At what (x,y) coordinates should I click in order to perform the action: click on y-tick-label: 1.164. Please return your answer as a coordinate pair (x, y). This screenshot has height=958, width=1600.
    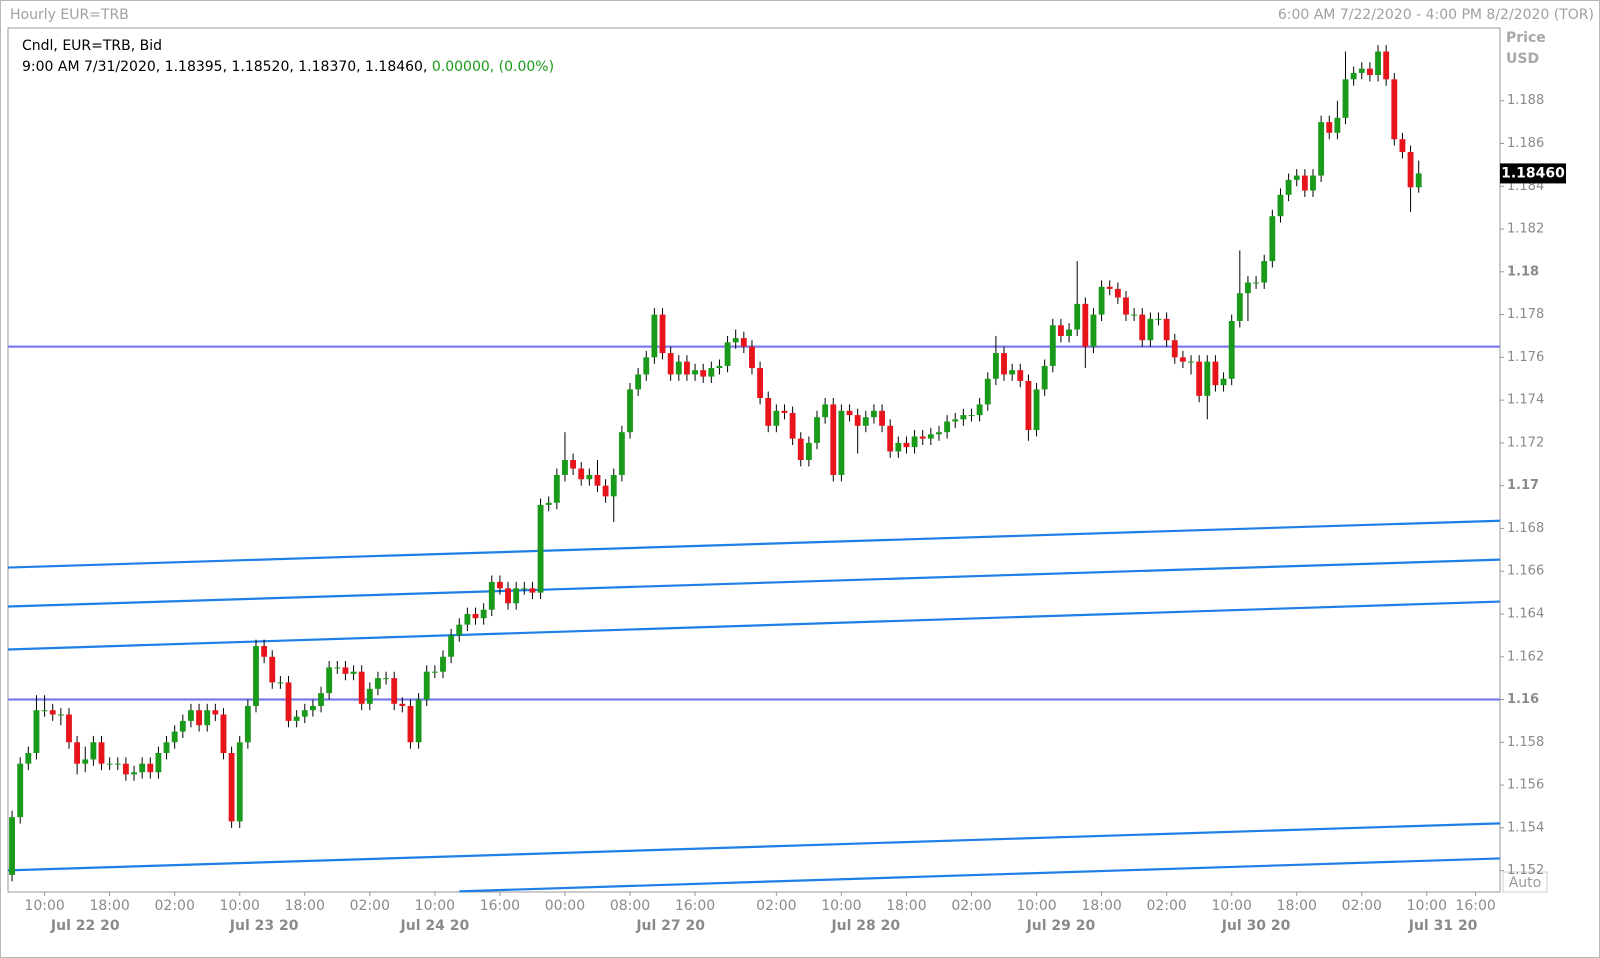
    Looking at the image, I should click on (1525, 613).